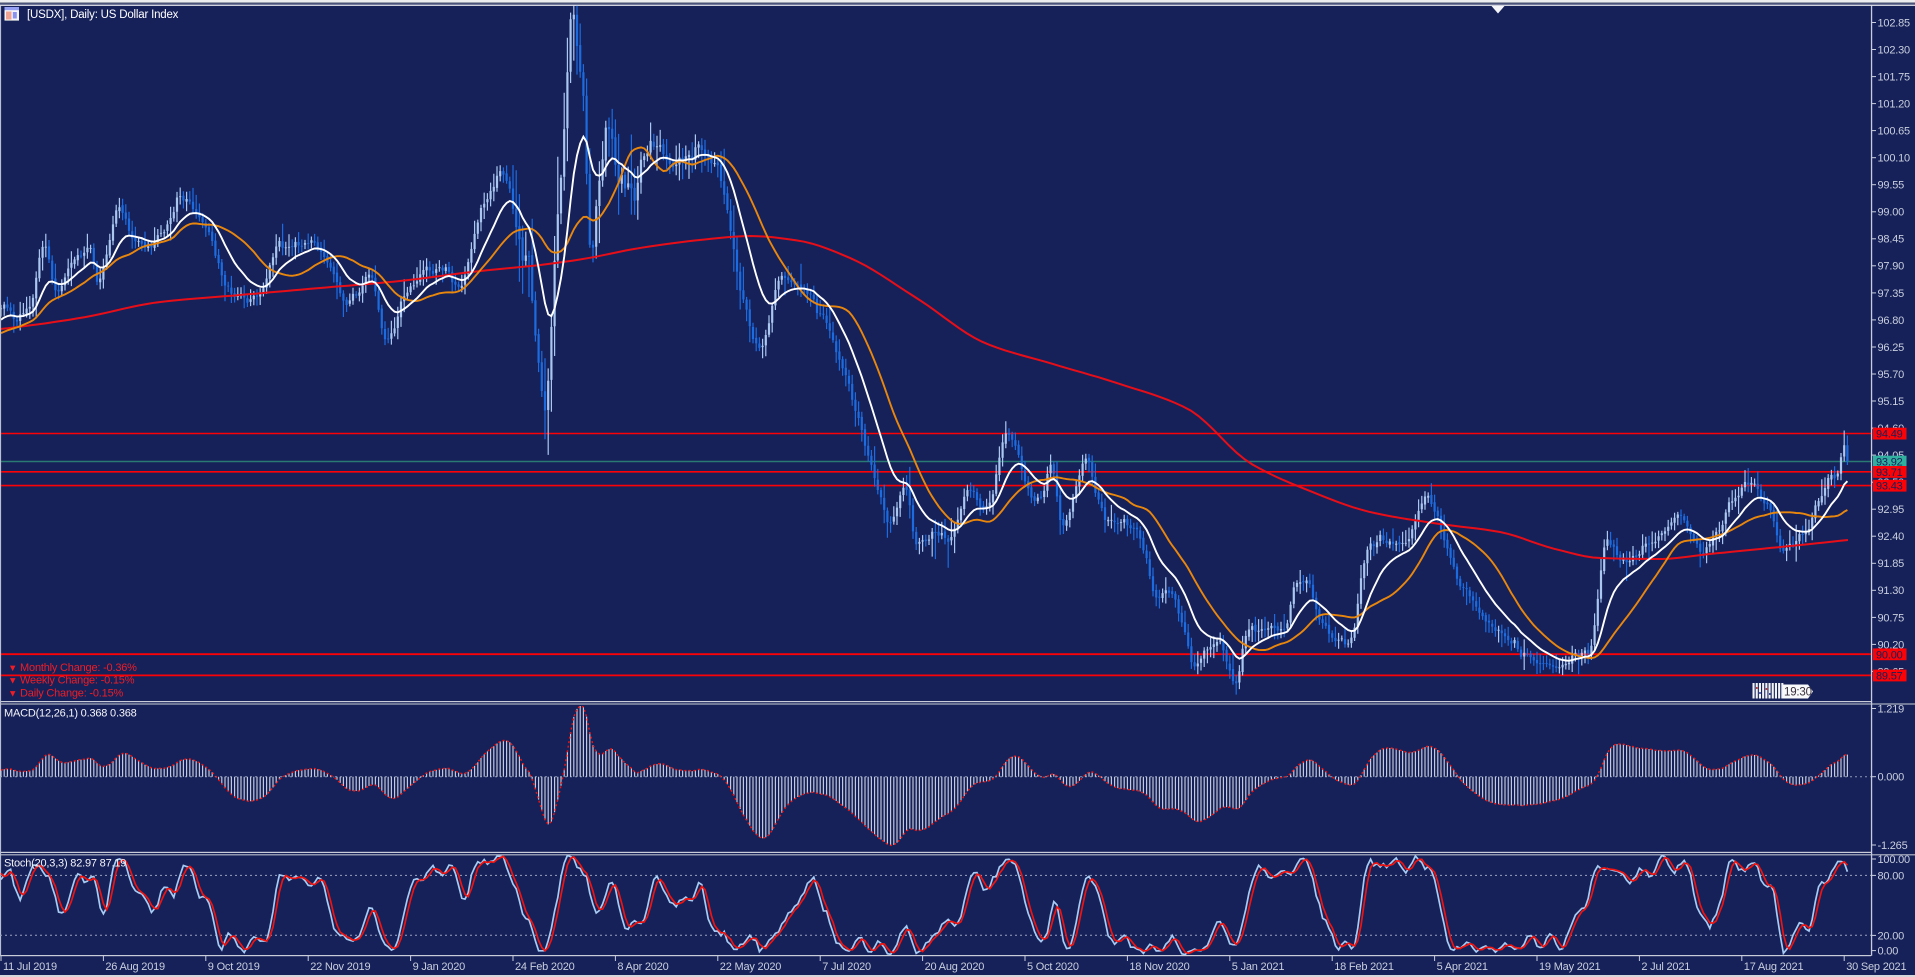 Image resolution: width=1915 pixels, height=977 pixels. I want to click on svg-text: 1.219, so click(1891, 709).